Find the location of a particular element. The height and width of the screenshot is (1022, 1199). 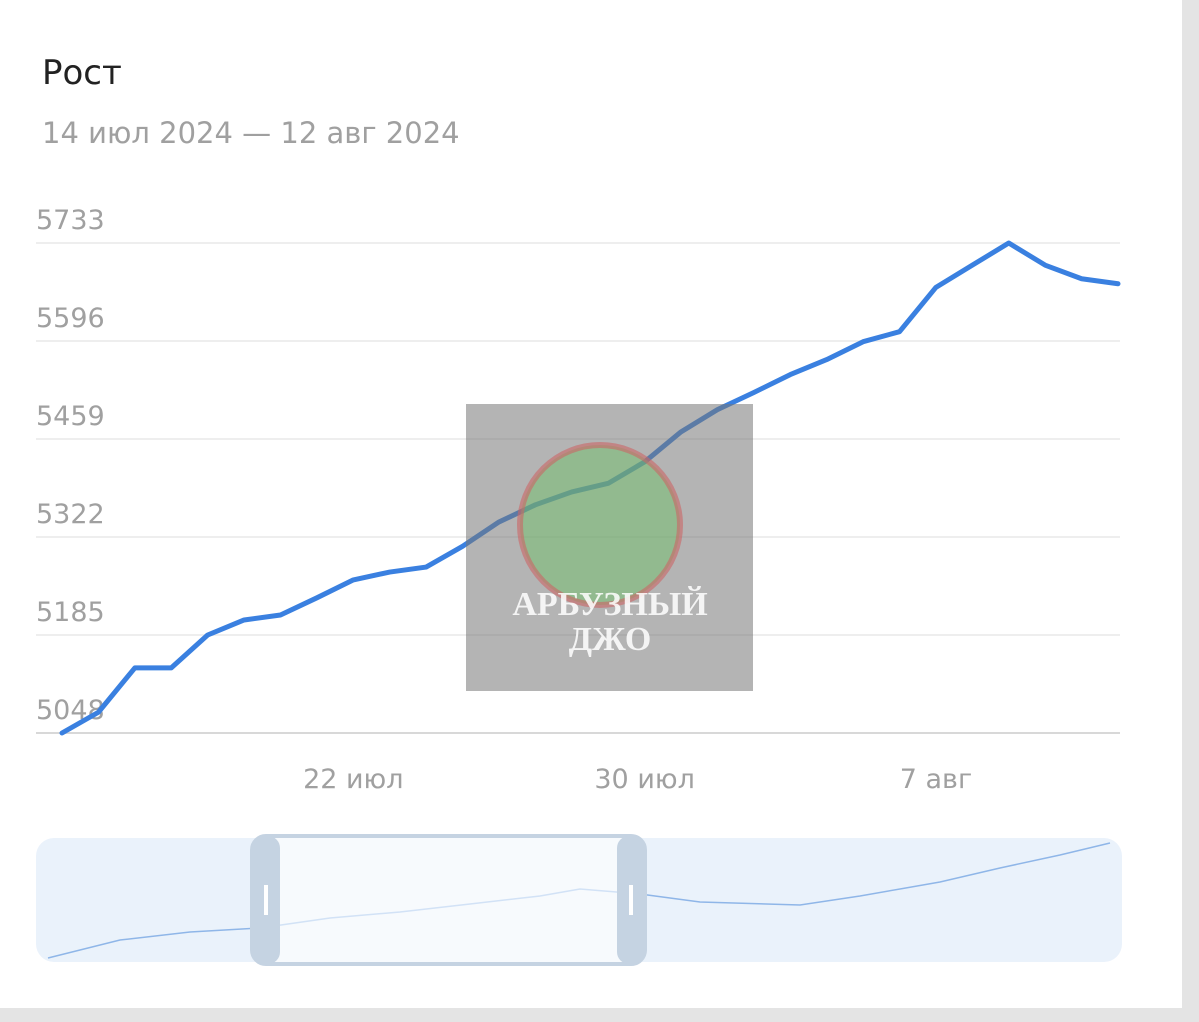

border-bottom is located at coordinates (599, 1015).